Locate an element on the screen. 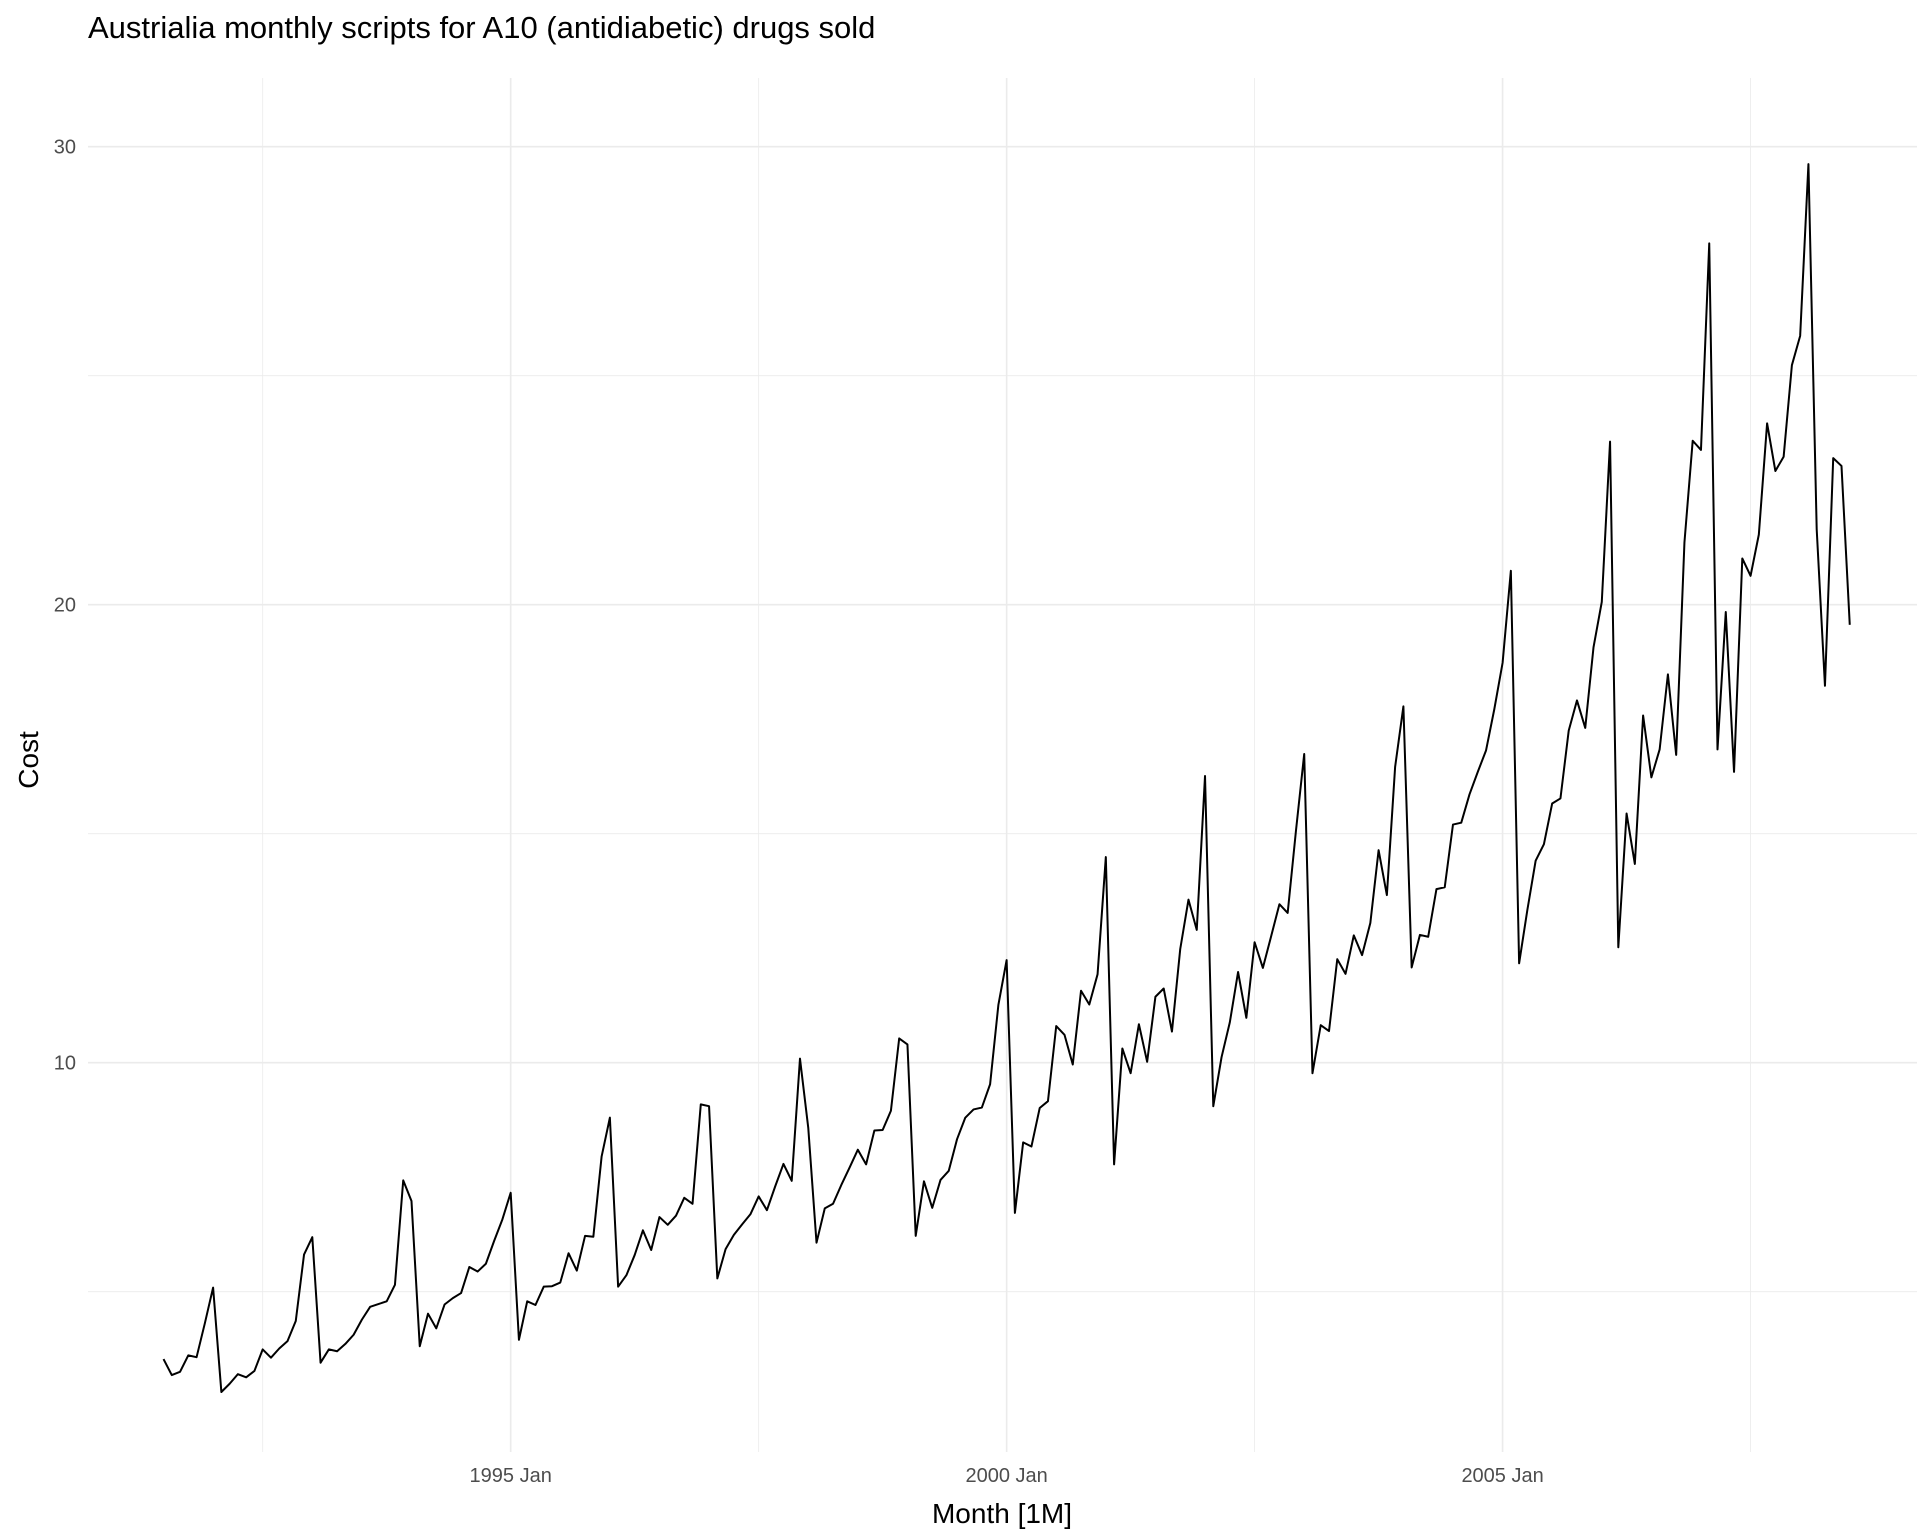 This screenshot has width=1920, height=1536. y-axis-title: Cost is located at coordinates (28, 760).